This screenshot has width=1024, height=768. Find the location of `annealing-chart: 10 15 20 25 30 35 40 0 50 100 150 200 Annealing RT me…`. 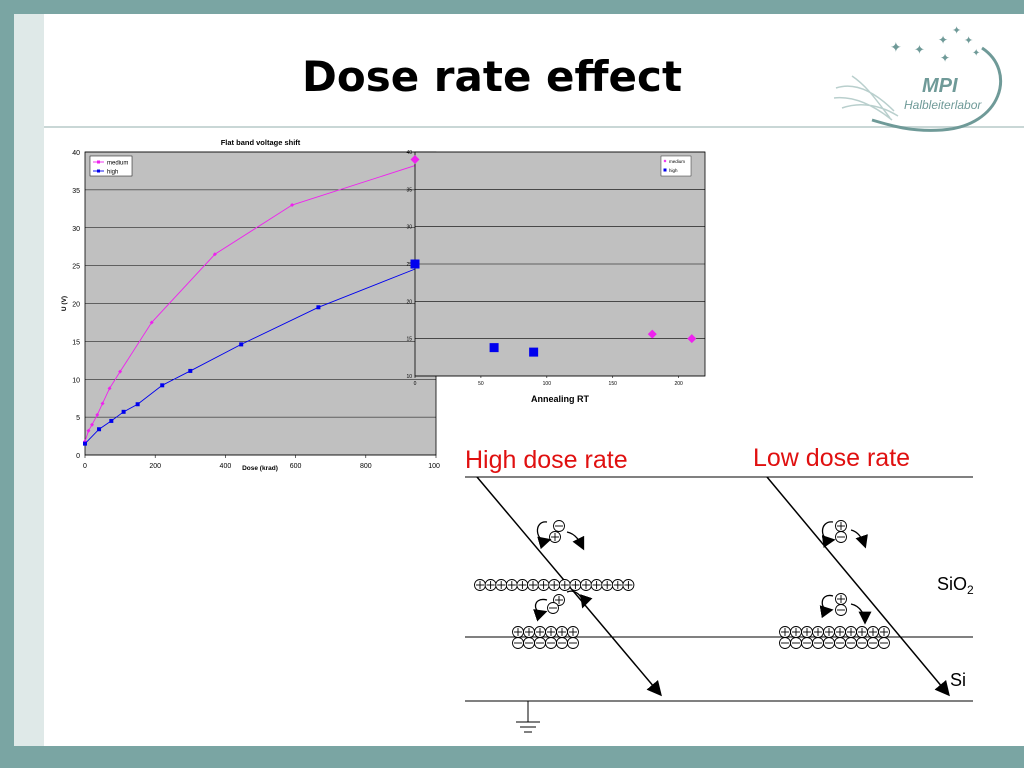

annealing-chart: 10 15 20 25 30 35 40 0 50 100 150 200 Annealing RT me… is located at coordinates (556, 277).